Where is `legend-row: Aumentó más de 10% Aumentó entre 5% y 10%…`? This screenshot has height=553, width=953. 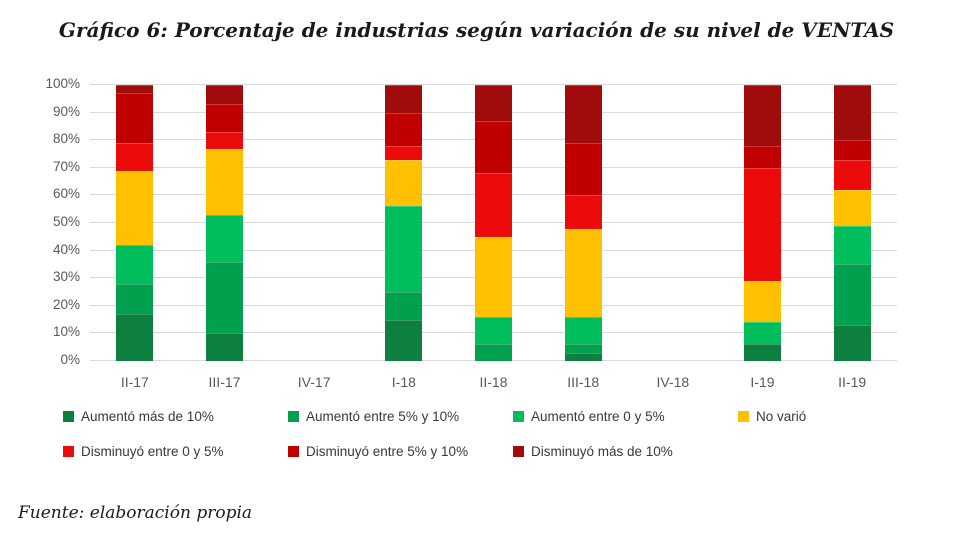
legend-row: Aumentó más de 10% Aumentó entre 5% y 10%… is located at coordinates (434, 416).